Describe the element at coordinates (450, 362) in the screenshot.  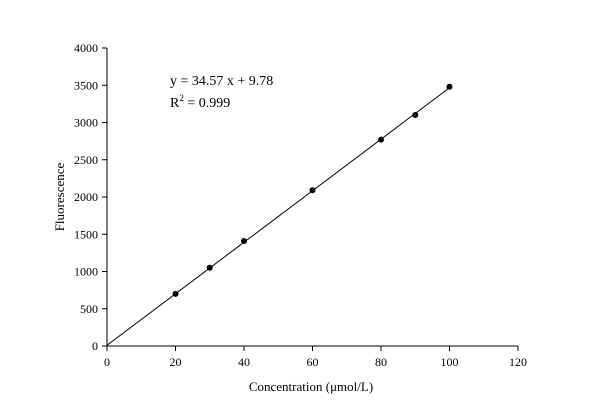
I see `x-tick-label: 100` at that location.